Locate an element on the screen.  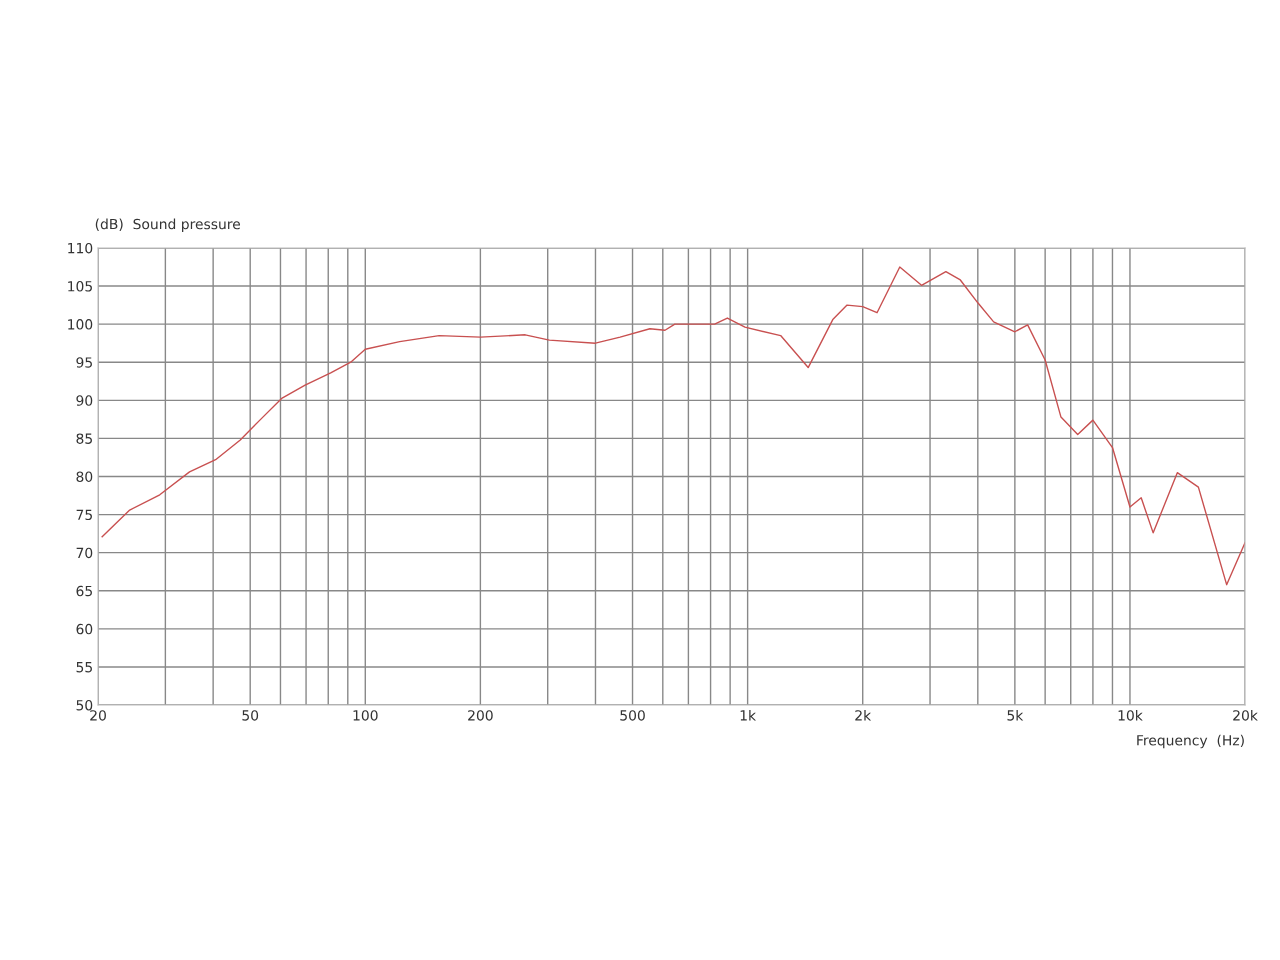
y-tick-label: 95 is located at coordinates (84, 362).